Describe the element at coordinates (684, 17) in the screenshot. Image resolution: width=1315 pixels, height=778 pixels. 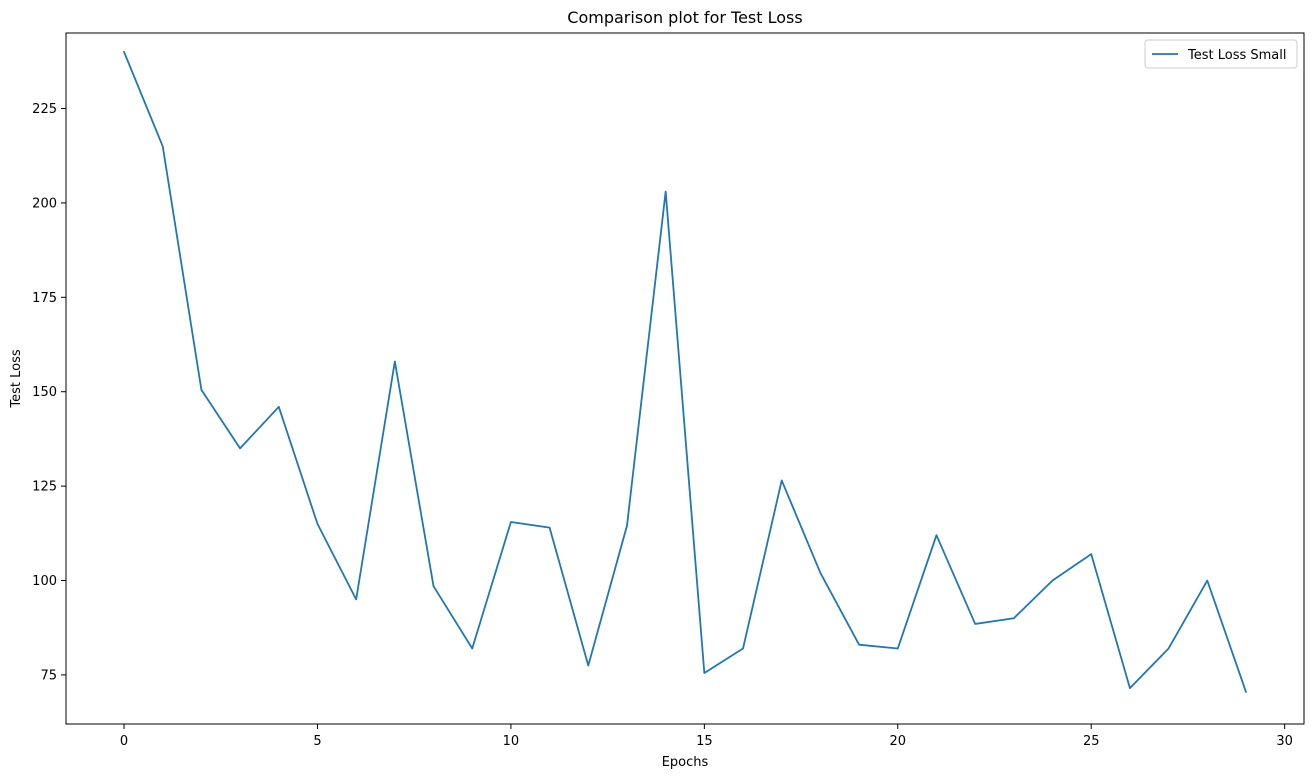
I see `chart-title: Comparison plot for Test Loss` at that location.